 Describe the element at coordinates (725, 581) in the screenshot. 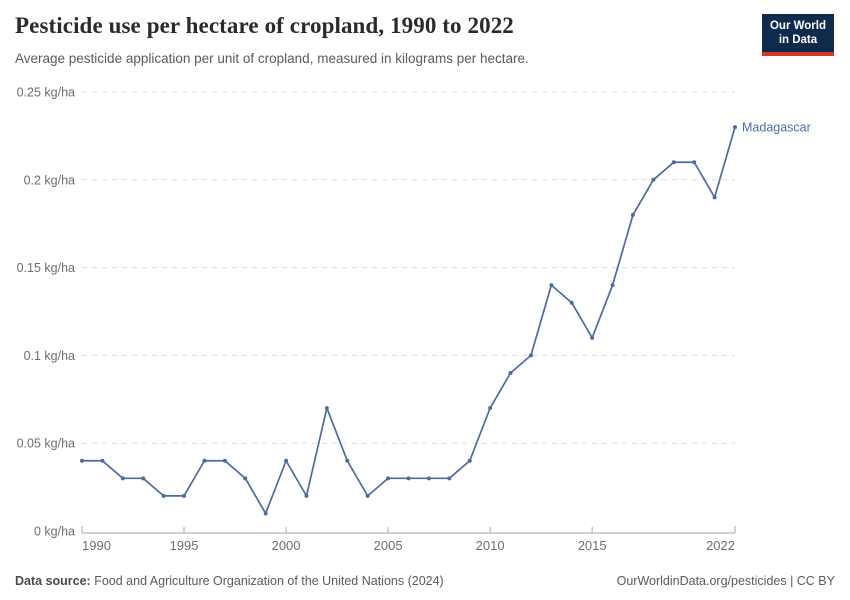

I see `credit-link: OurWorldinData.org/pesticides | CC BY` at that location.